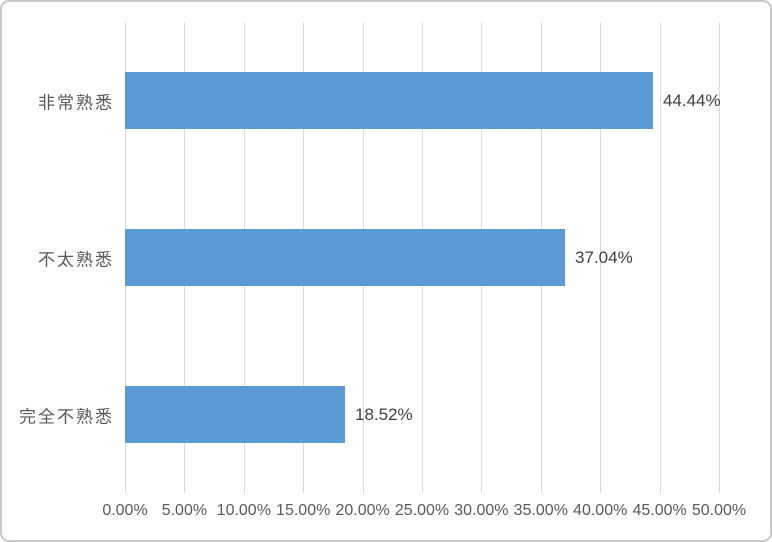 The width and height of the screenshot is (772, 542). I want to click on data-label: 44.44%, so click(691, 100).